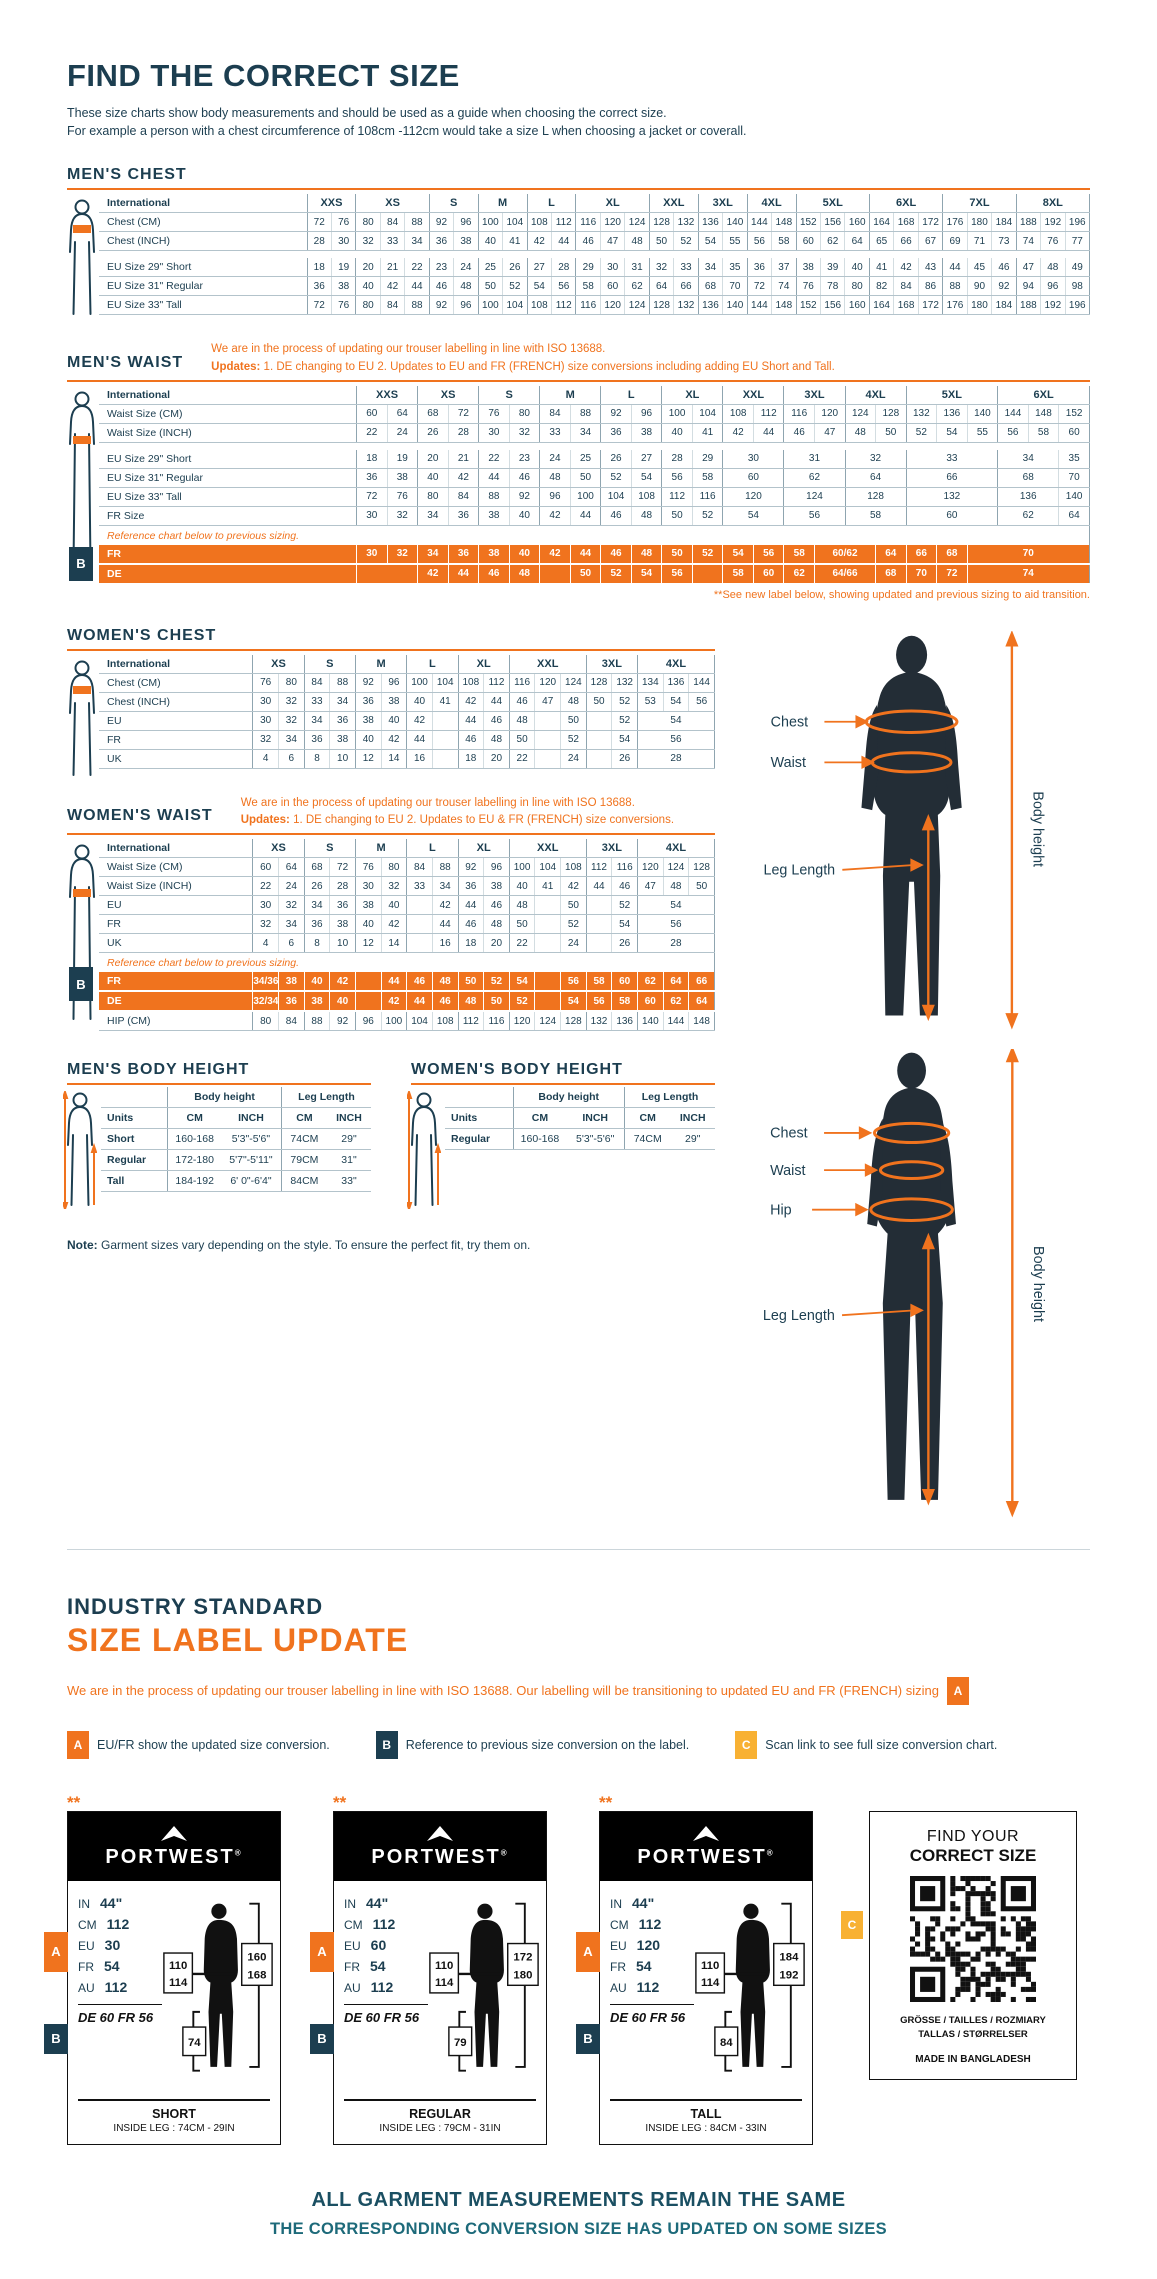  What do you see at coordinates (616, 554) in the screenshot?
I see `size-cell: 46` at bounding box center [616, 554].